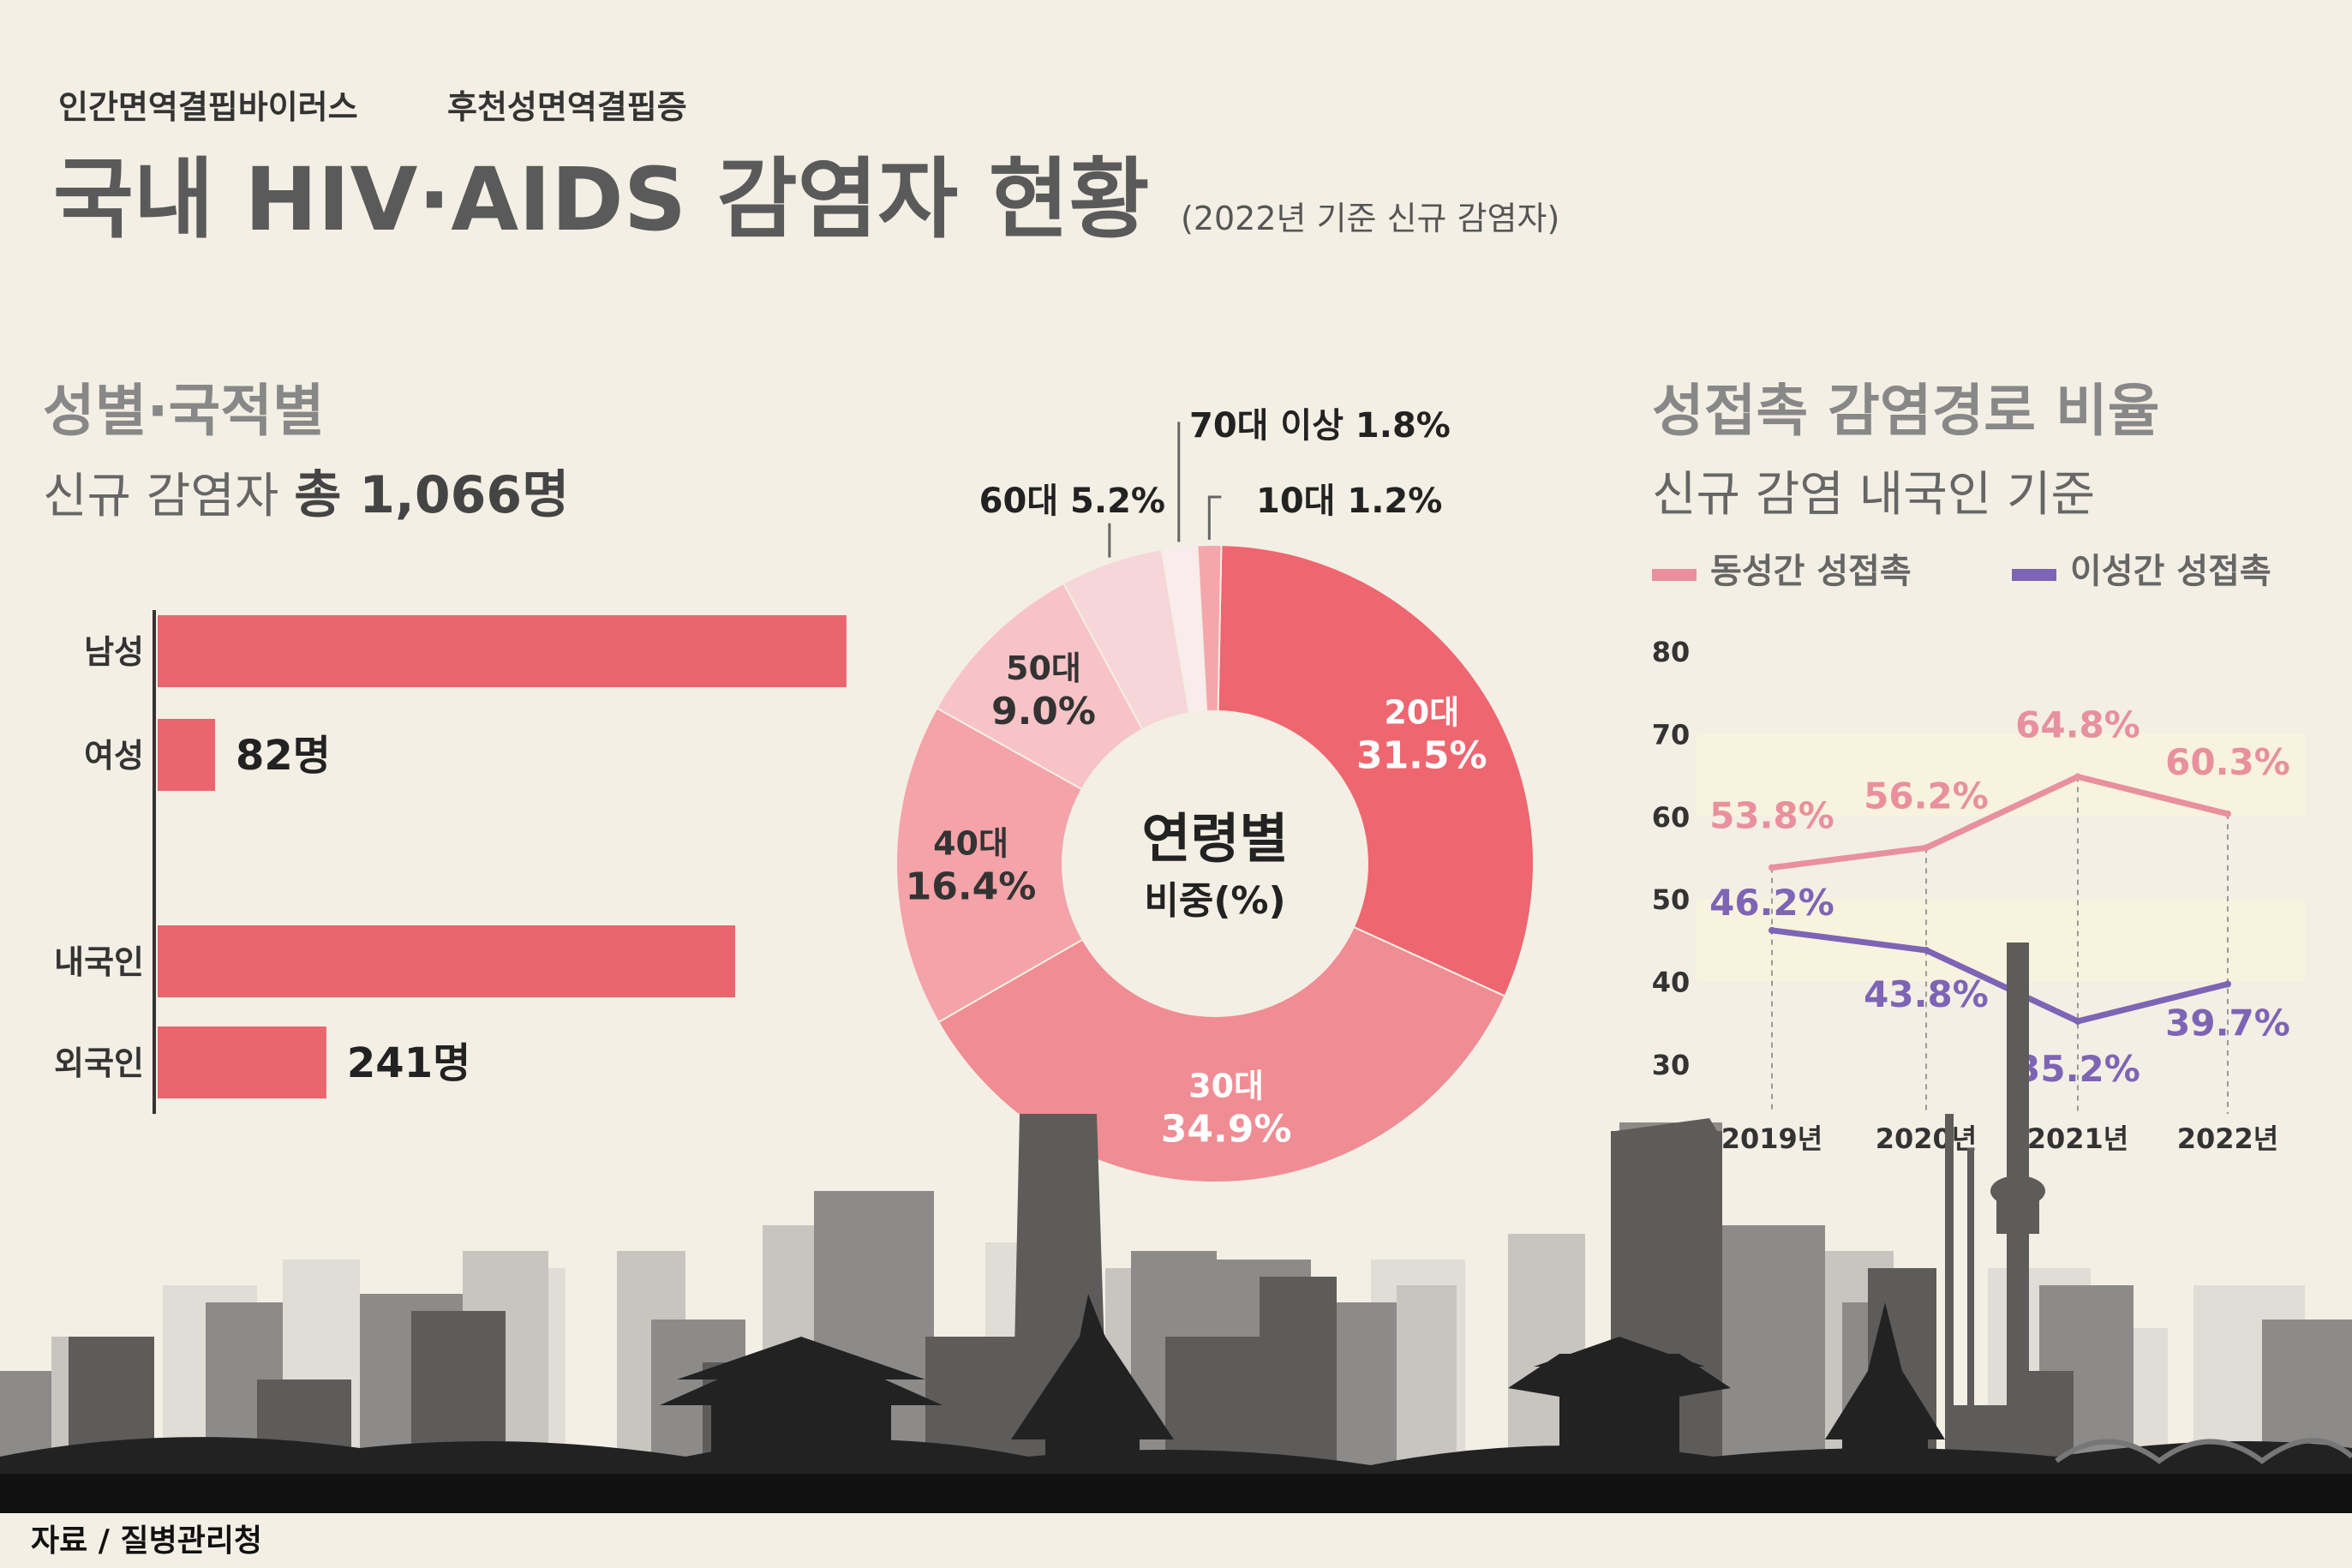 This screenshot has height=1568, width=2352. I want to click on source-note: 자료 / 질병관리청, so click(146, 1541).